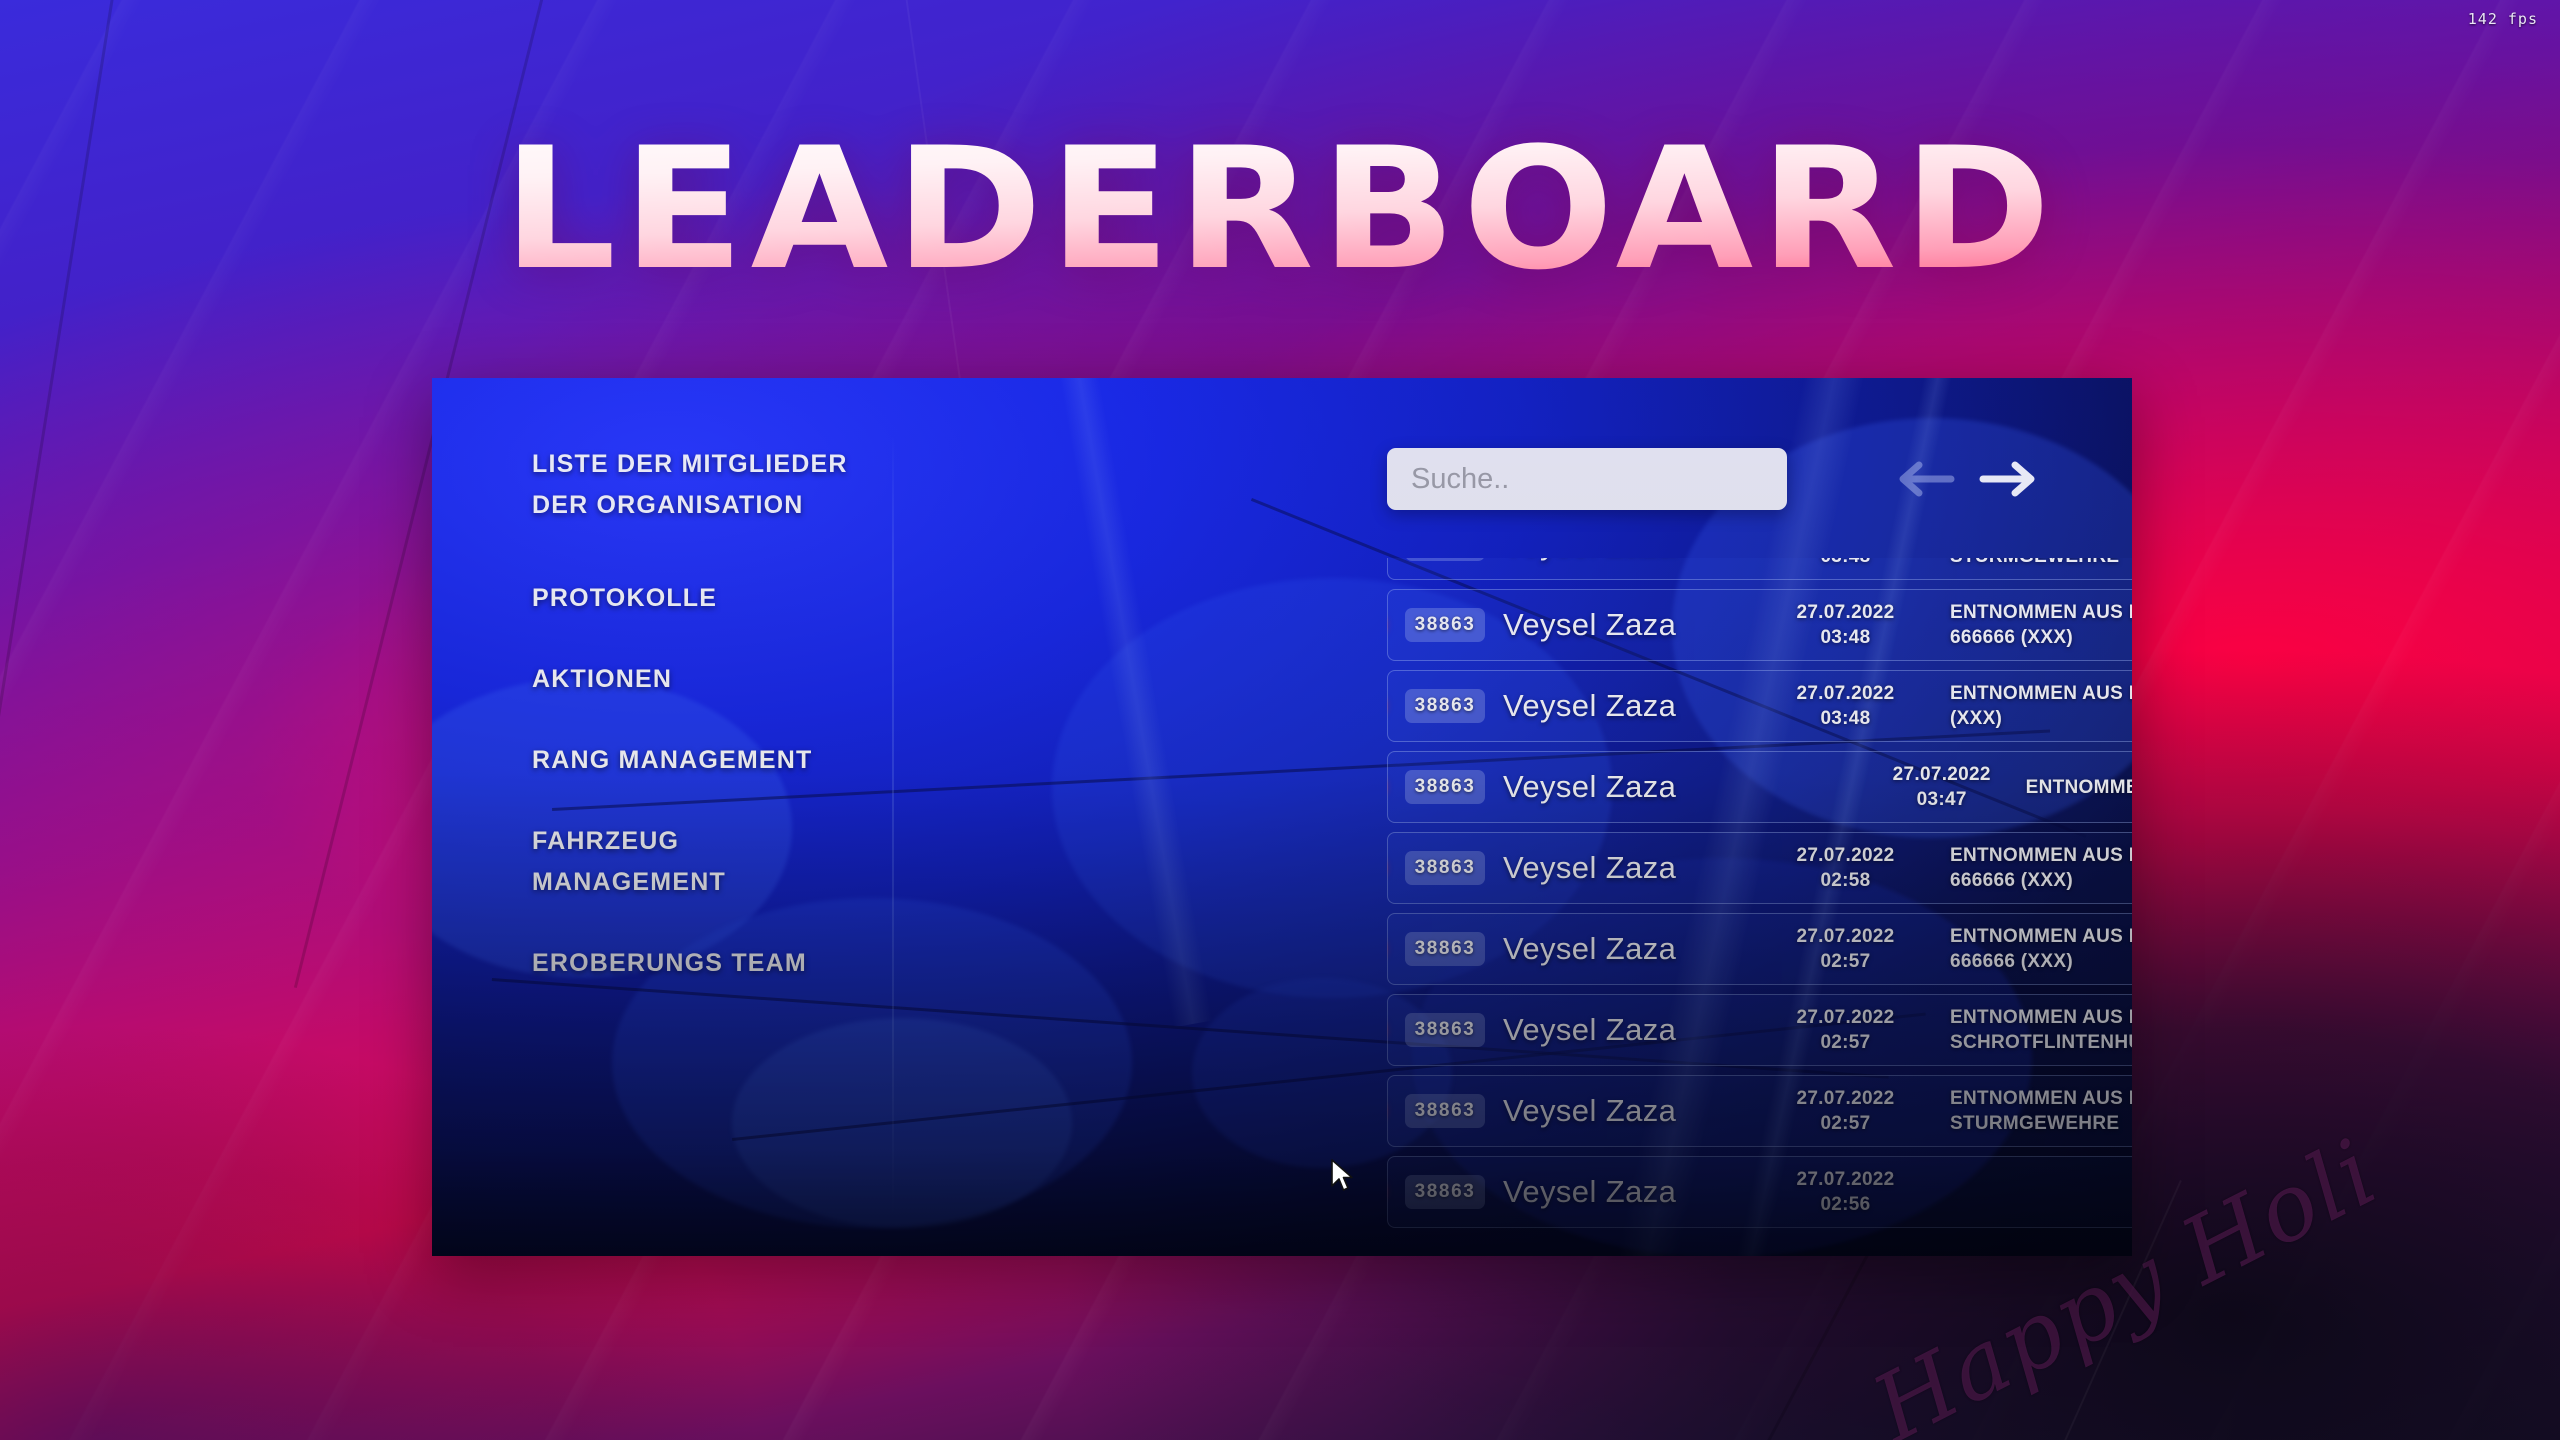 The image size is (2560, 1440). I want to click on sidebar-item-aktionen: AKTIONEN, so click(602, 679).